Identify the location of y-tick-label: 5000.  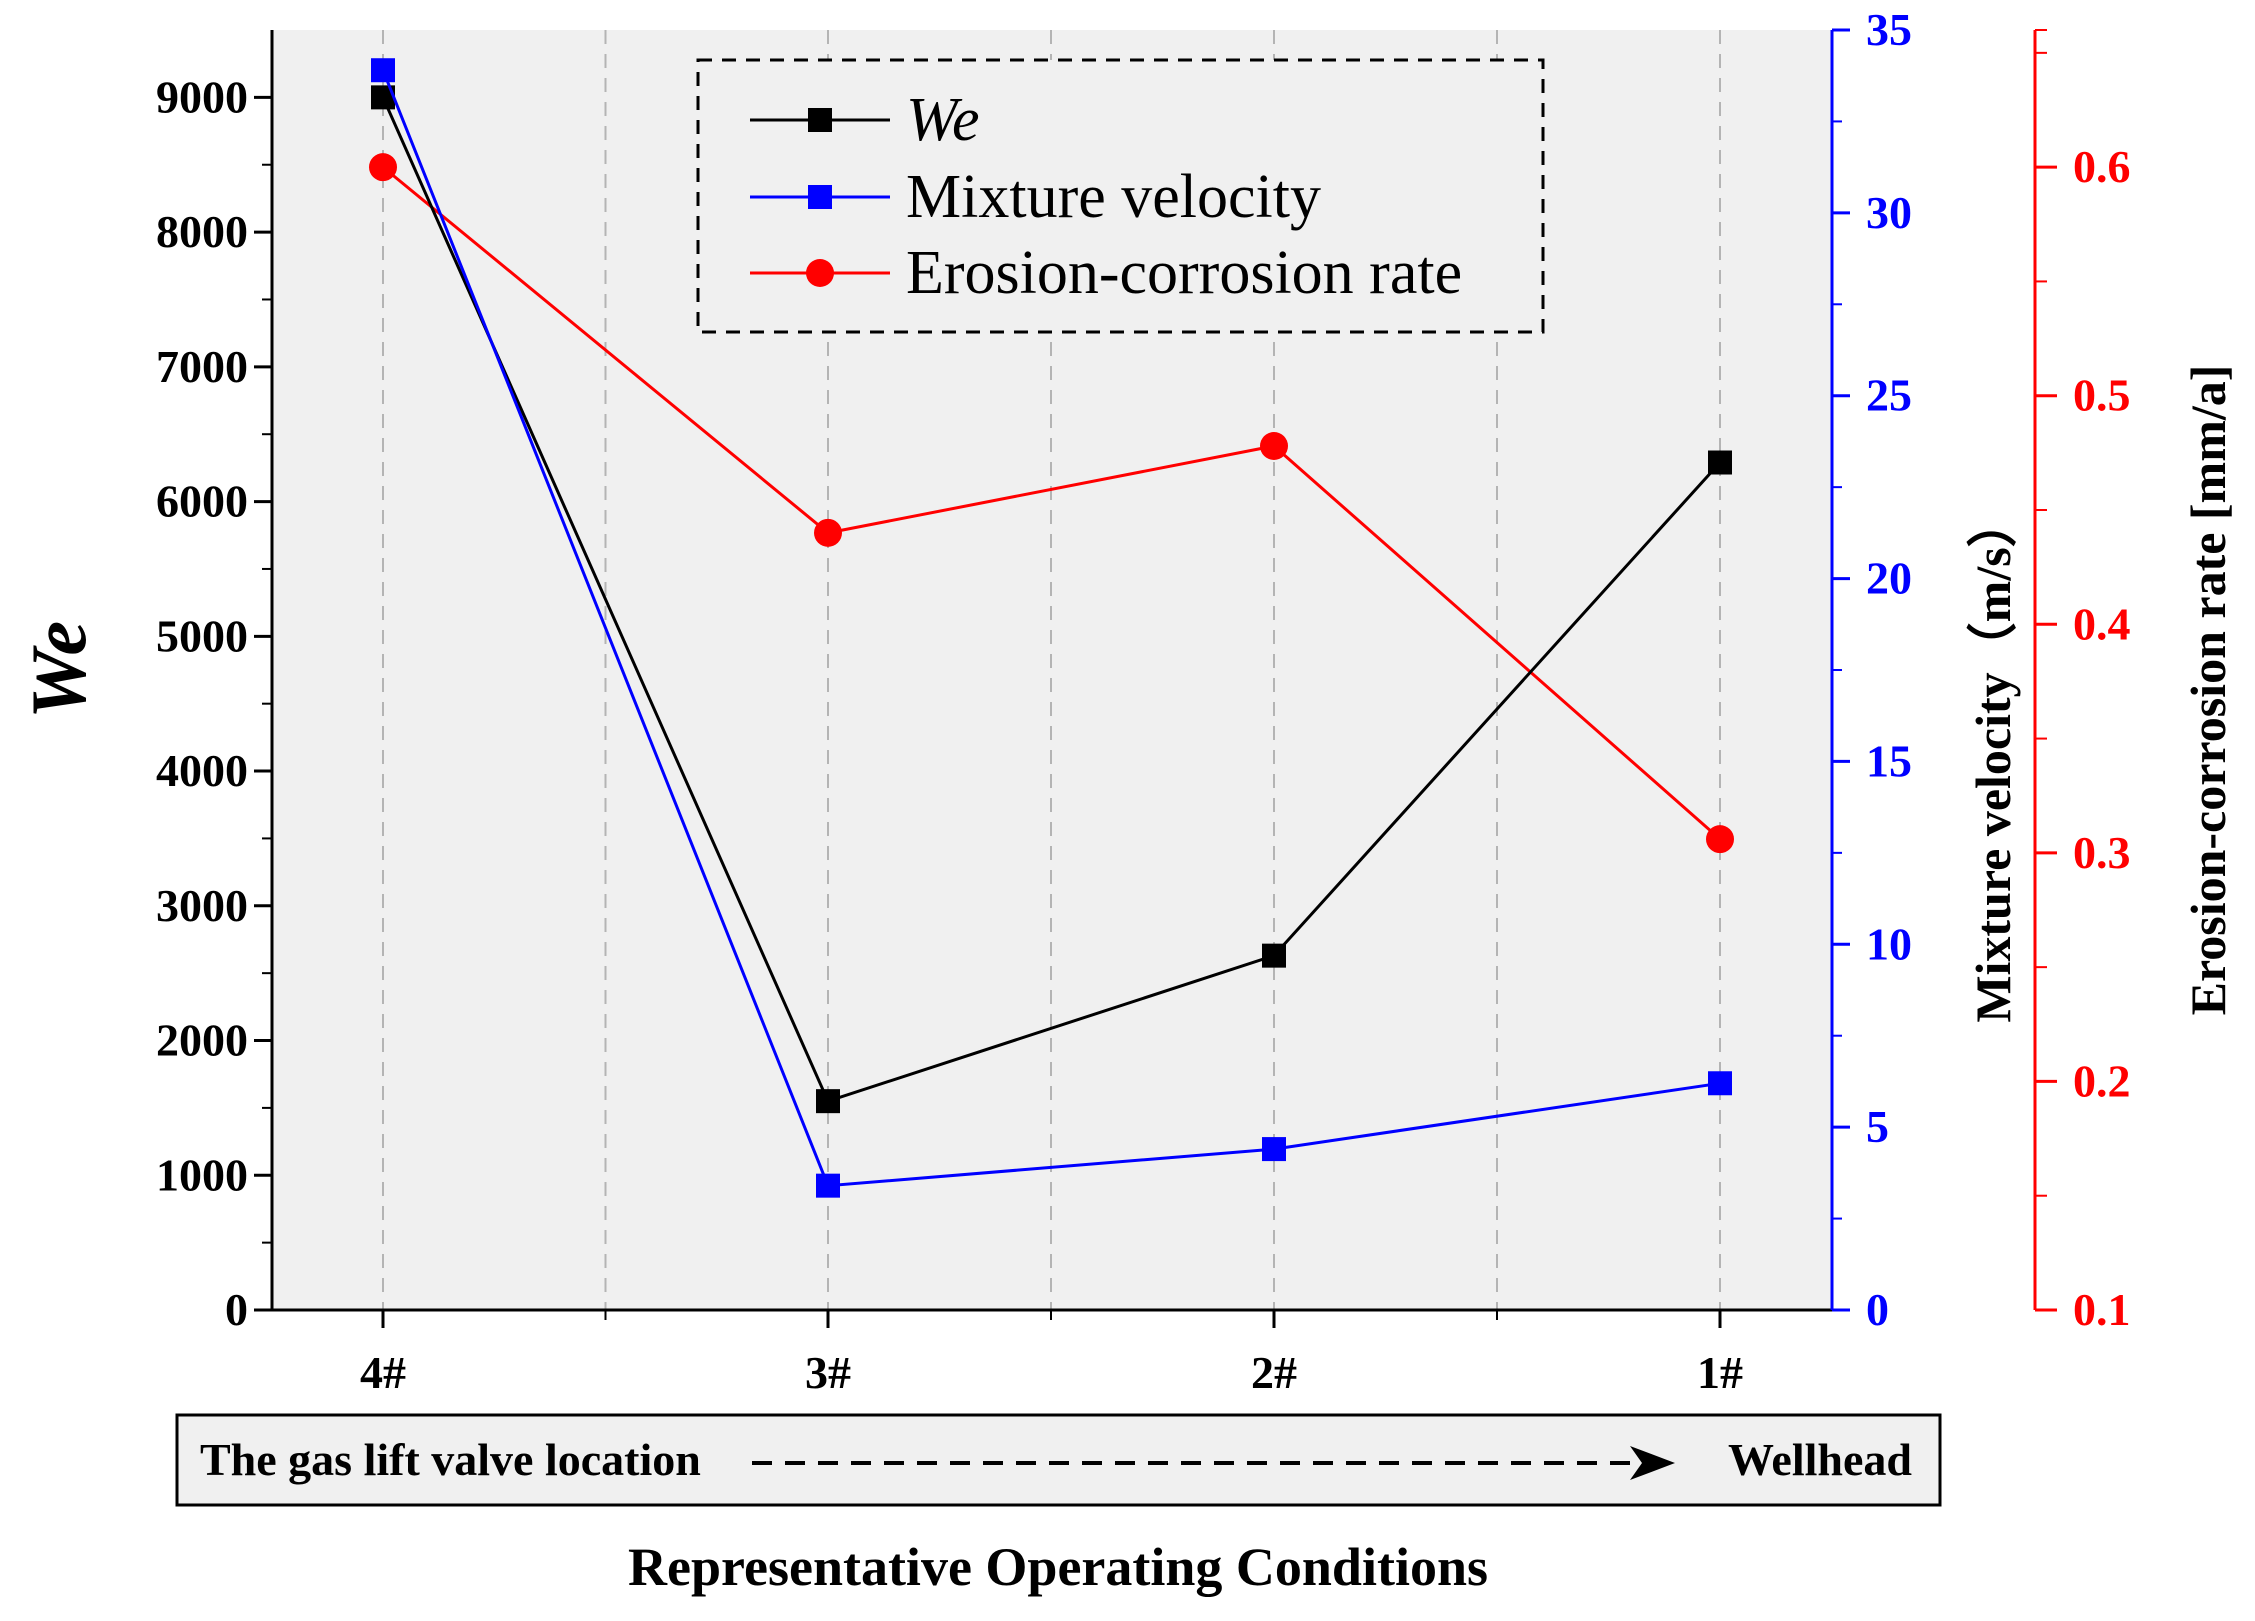
(202, 635).